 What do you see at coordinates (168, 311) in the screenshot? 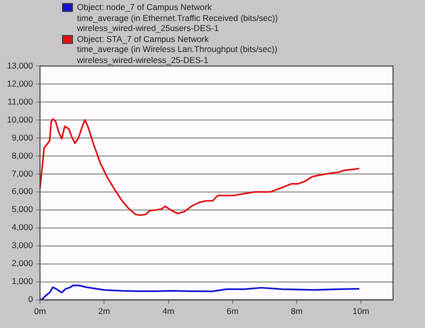
I see `x-tick-label: 4m` at bounding box center [168, 311].